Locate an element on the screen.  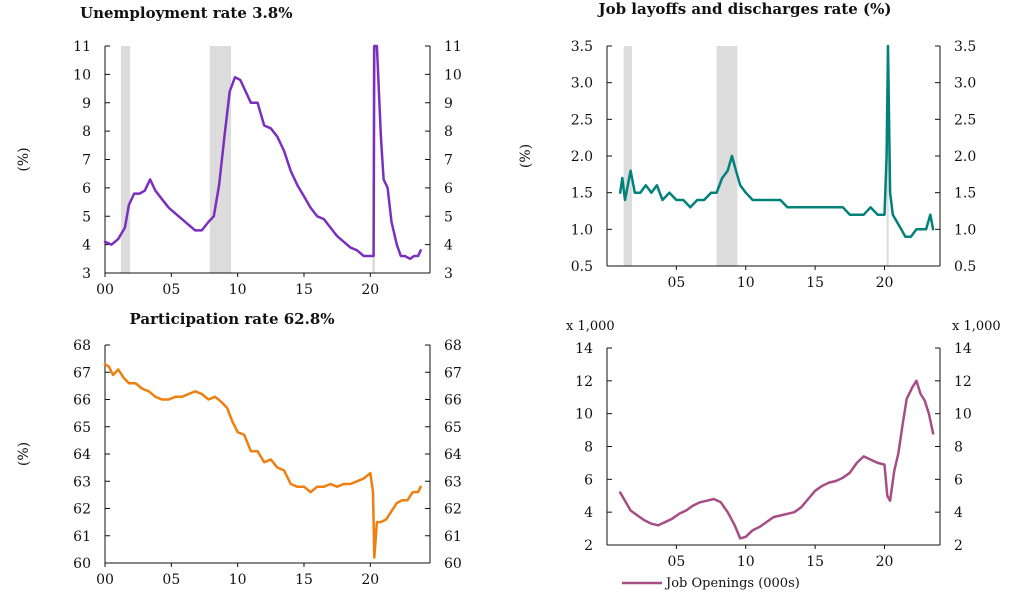
y-tick-label-right: 3 is located at coordinates (448, 274).